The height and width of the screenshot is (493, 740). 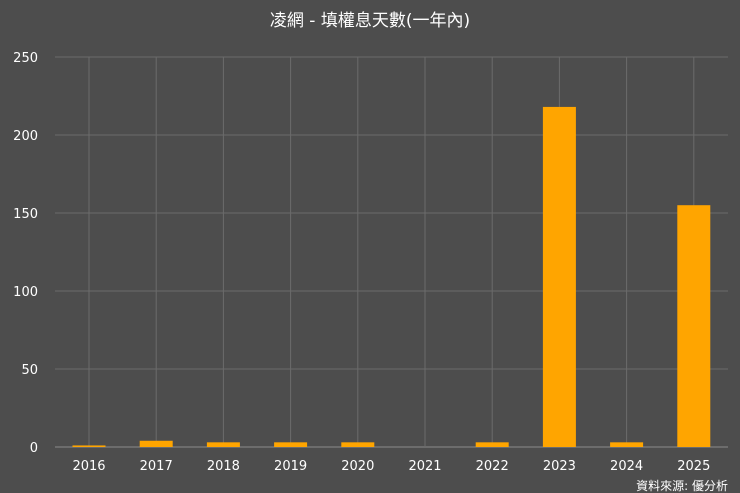 What do you see at coordinates (627, 444) in the screenshot?
I see `bar-2024` at bounding box center [627, 444].